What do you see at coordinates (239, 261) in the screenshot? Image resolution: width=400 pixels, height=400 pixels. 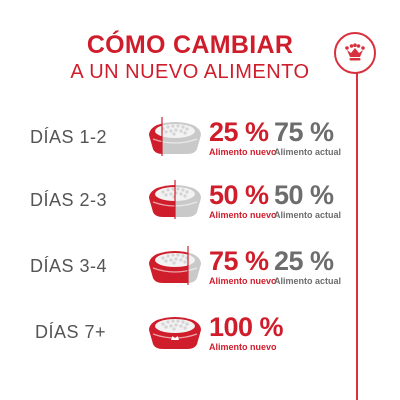 I see `new-food-percent: 75 %` at bounding box center [239, 261].